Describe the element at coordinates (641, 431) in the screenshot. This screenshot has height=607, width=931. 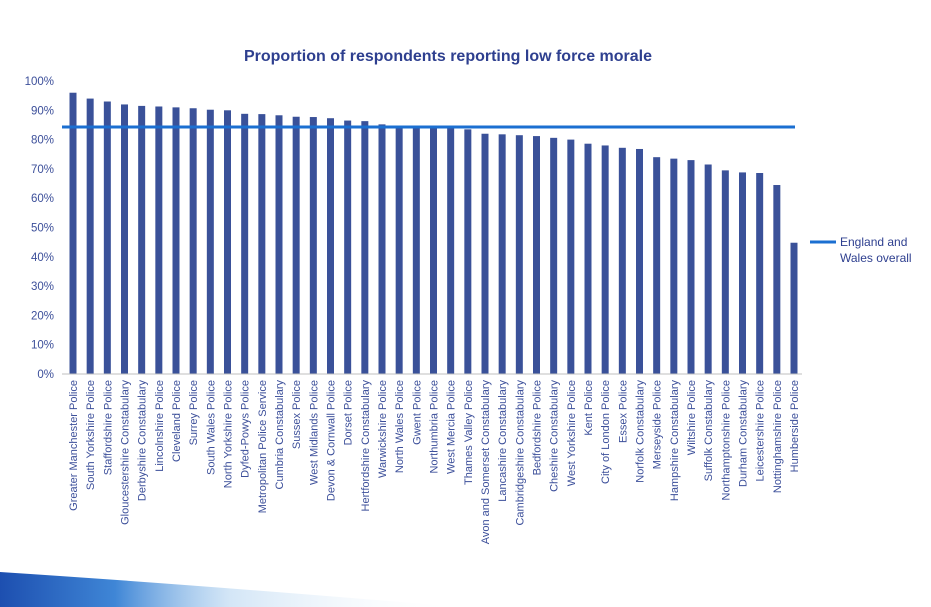
I see `x-tick-label: Norfolk Constabulary` at that location.